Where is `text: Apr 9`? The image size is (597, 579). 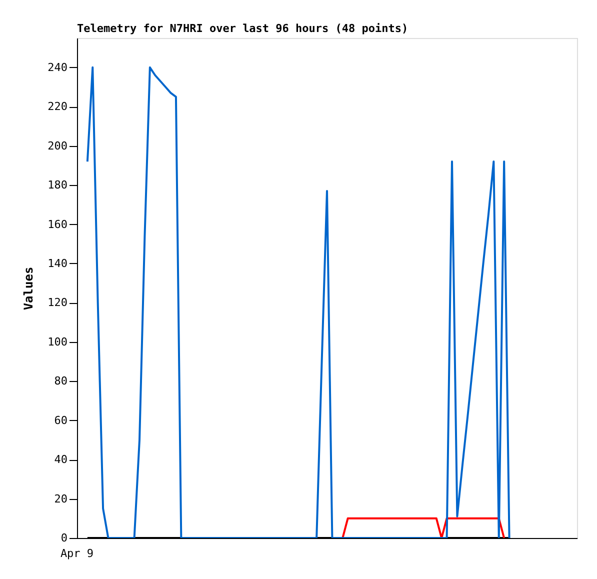
text: Apr 9 is located at coordinates (77, 553).